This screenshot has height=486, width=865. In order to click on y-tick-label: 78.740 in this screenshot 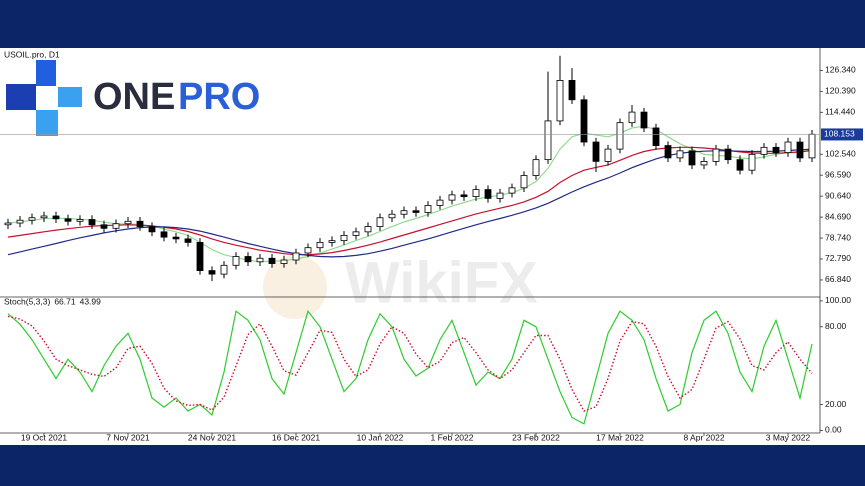, I will do `click(838, 237)`.